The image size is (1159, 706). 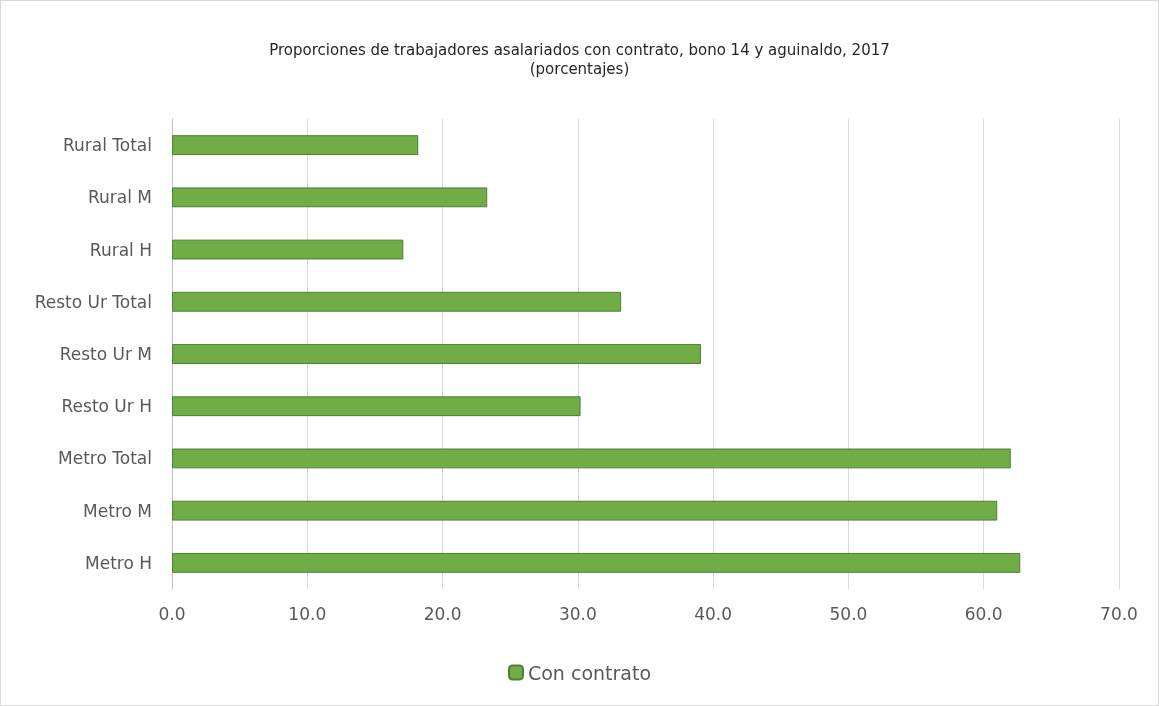 What do you see at coordinates (579, 49) in the screenshot?
I see `chart-title: Proporciones de trabajadores asalariados con contrato, bono 14 y aguinaldo, 2017` at bounding box center [579, 49].